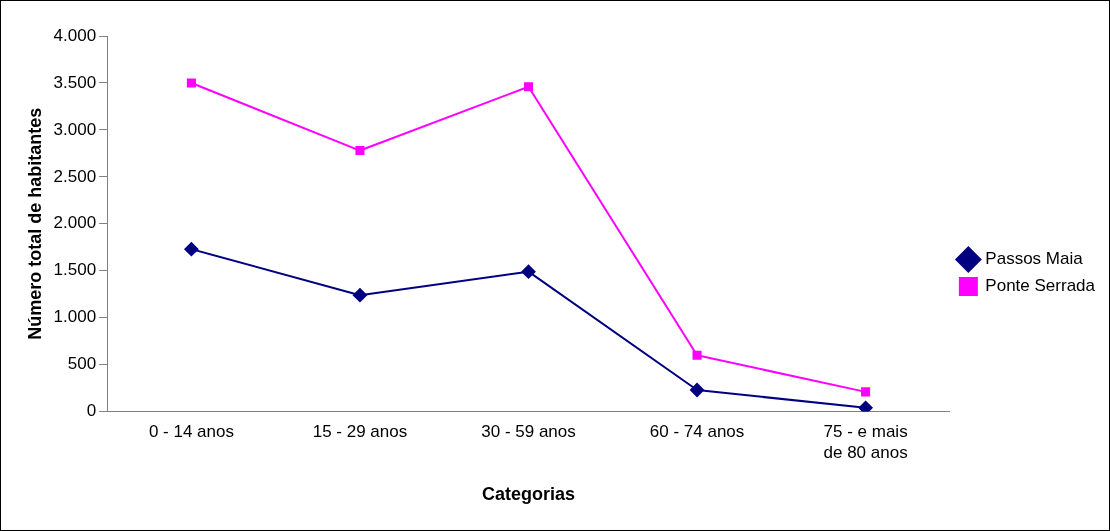  I want to click on y-tick-label: 0, so click(91, 411).